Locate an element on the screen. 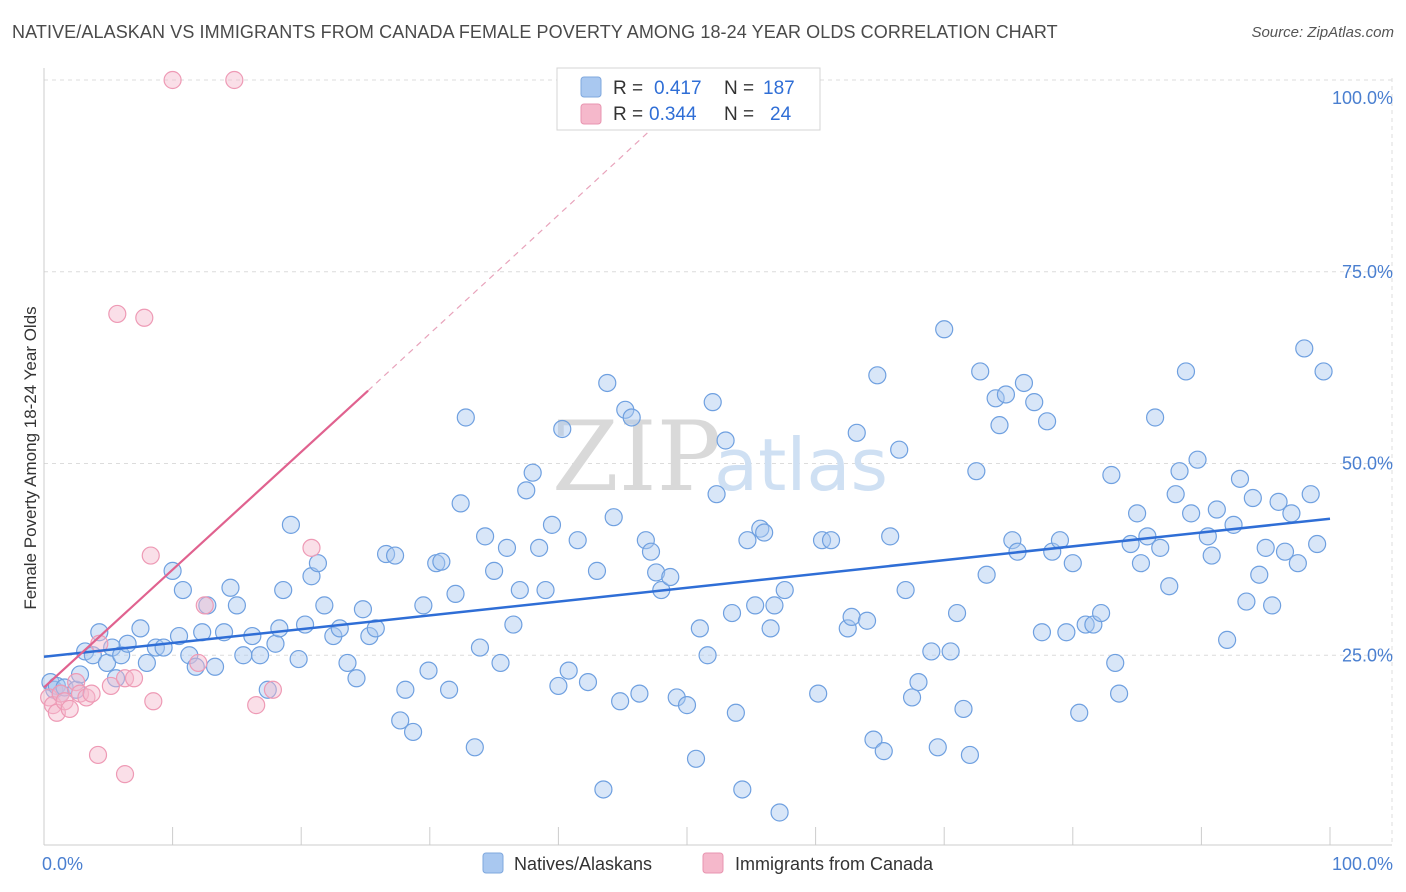 This screenshot has height=892, width=1406. trend-line-canada-extension is located at coordinates (511, 258).